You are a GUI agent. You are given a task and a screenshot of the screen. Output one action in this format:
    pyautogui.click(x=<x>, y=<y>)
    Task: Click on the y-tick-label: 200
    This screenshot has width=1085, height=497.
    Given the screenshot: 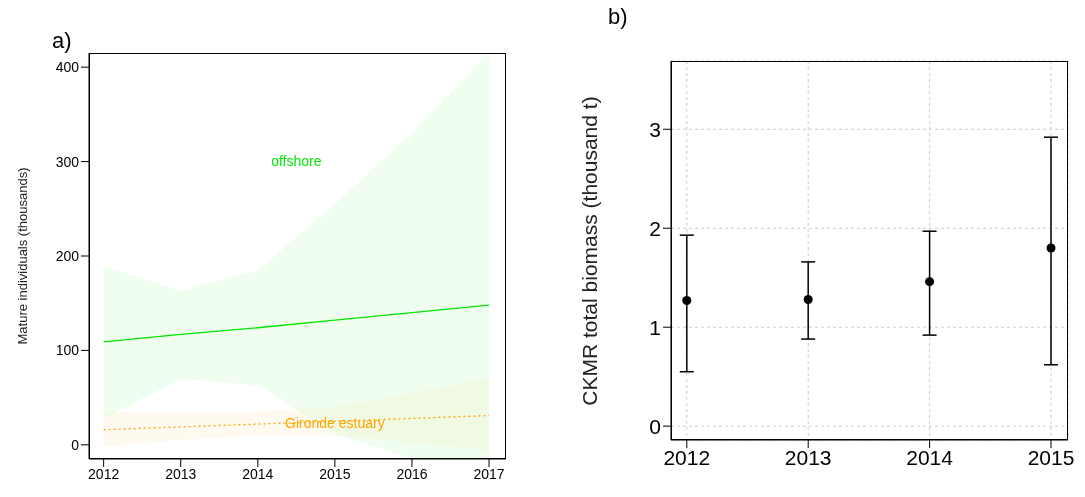 What is the action you would take?
    pyautogui.click(x=67, y=255)
    